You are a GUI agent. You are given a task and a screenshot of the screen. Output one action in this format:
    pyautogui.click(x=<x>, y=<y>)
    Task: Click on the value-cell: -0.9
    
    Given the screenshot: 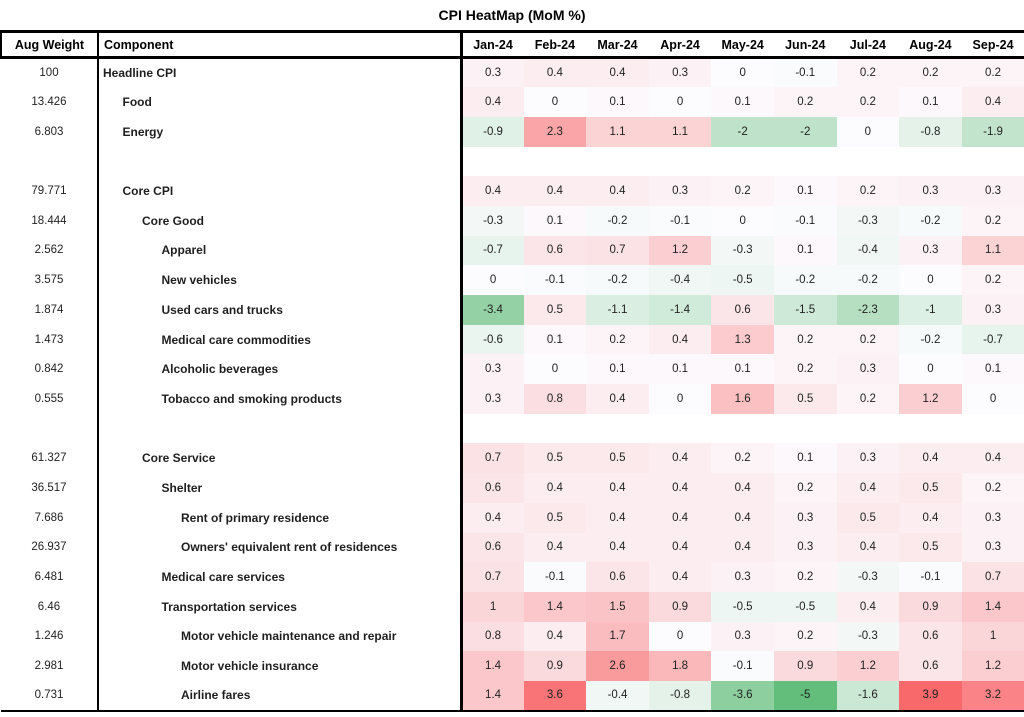 What is the action you would take?
    pyautogui.click(x=491, y=131)
    